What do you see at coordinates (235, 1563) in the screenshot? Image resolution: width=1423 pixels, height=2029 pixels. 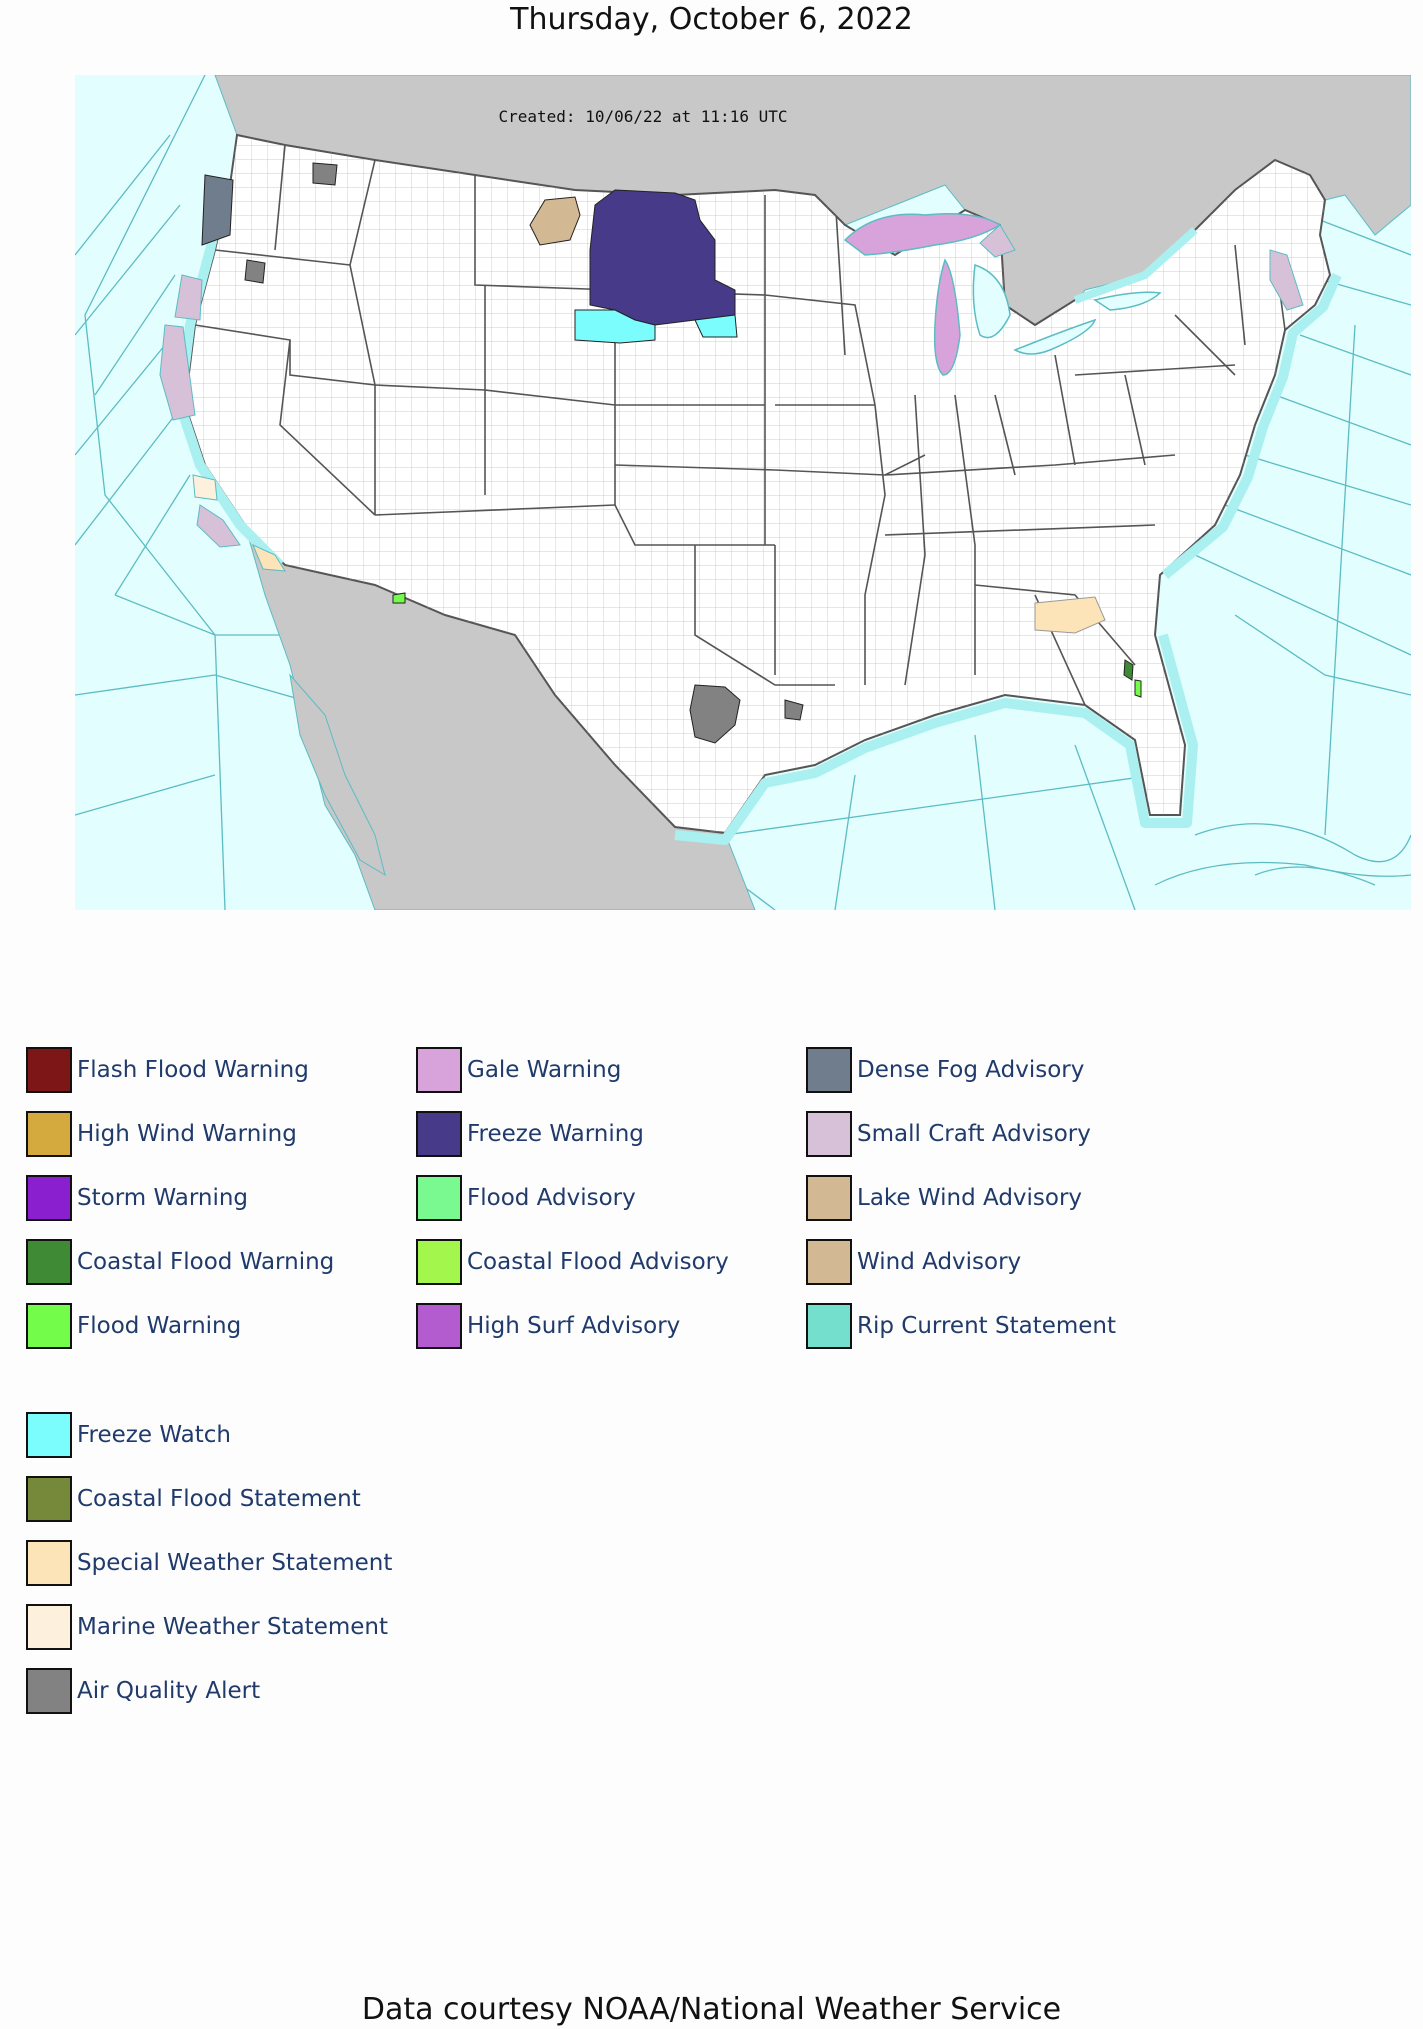 I see `legend-label: Special Weather Statement` at bounding box center [235, 1563].